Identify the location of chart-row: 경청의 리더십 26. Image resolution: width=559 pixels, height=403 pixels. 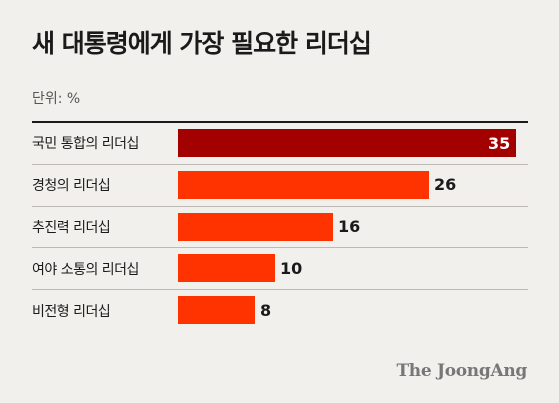
(280, 186).